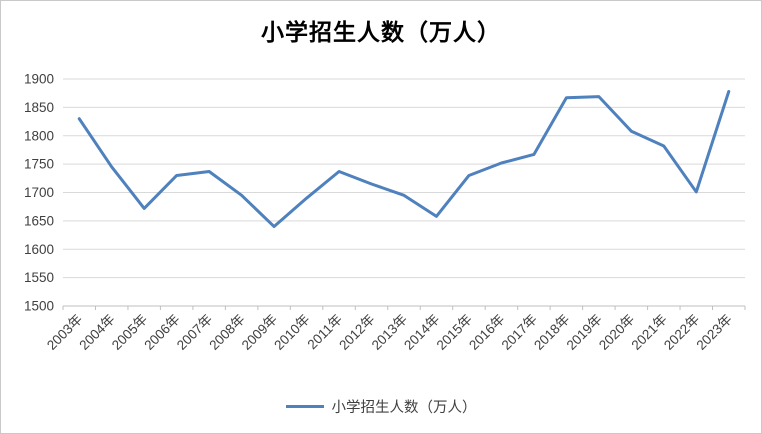  Describe the element at coordinates (304, 406) in the screenshot. I see `legend-line-marker` at that location.